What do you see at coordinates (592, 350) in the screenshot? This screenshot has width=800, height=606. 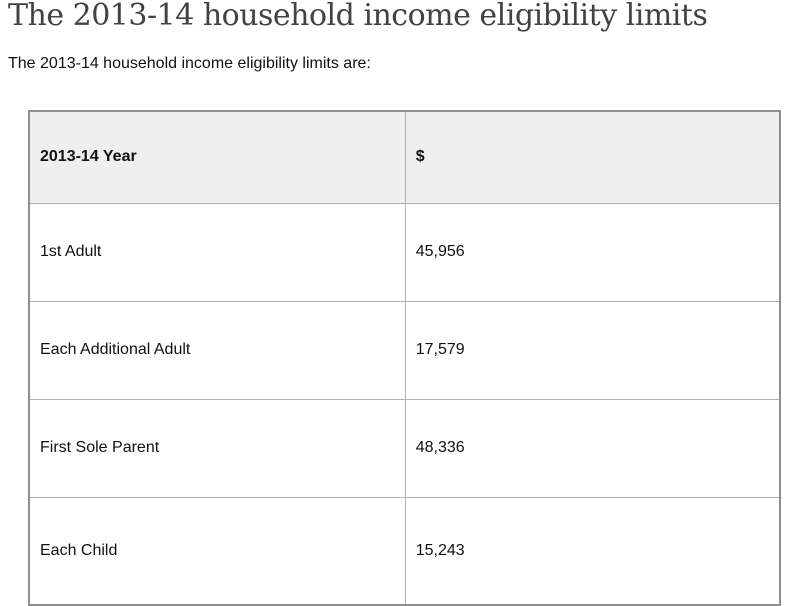 I see `row-value: 17,579` at bounding box center [592, 350].